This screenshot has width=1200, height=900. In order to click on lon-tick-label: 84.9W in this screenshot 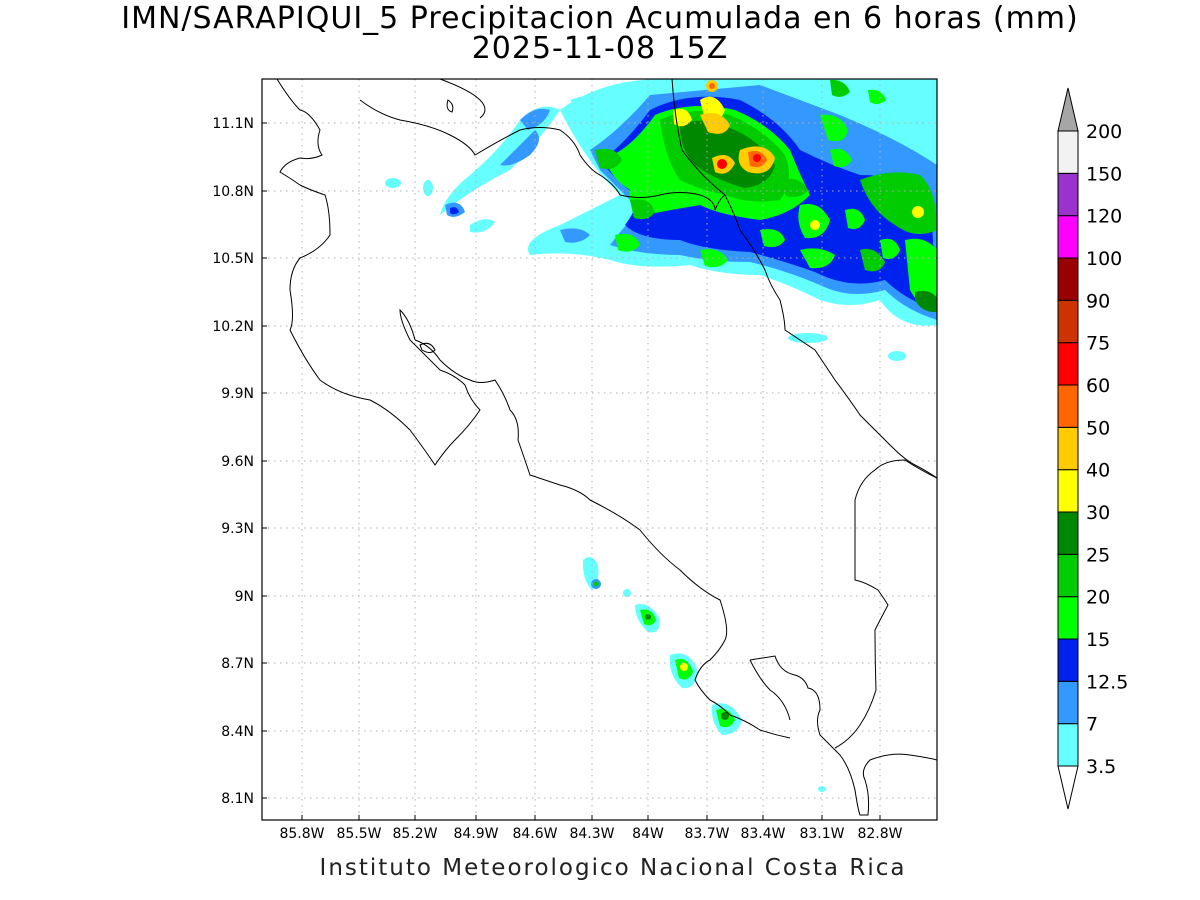, I will do `click(475, 834)`.